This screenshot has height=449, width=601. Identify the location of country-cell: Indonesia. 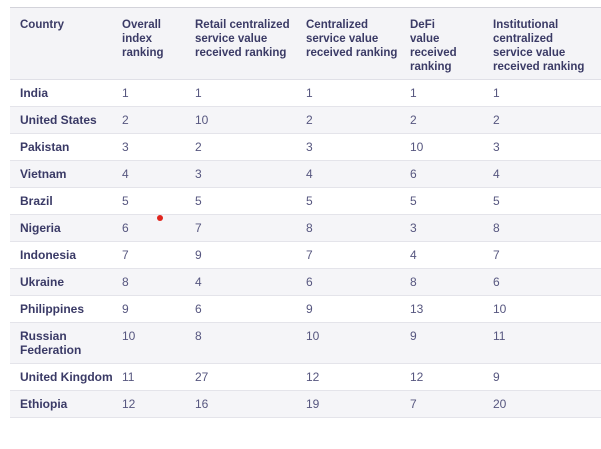
(48, 255).